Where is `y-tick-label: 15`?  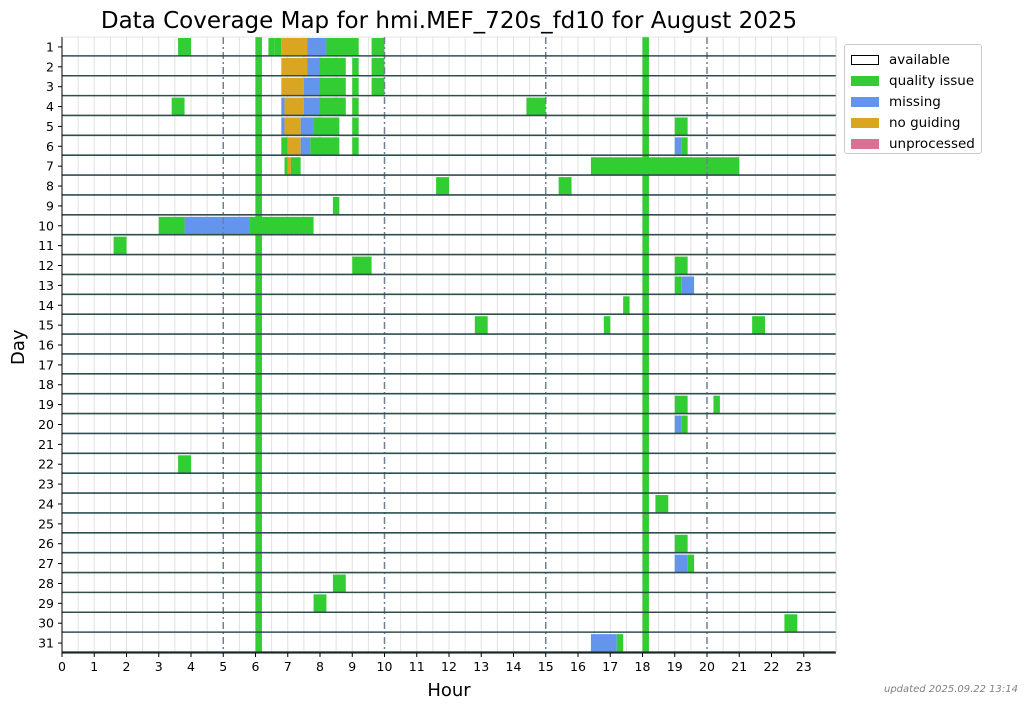
y-tick-label: 15 is located at coordinates (46, 325).